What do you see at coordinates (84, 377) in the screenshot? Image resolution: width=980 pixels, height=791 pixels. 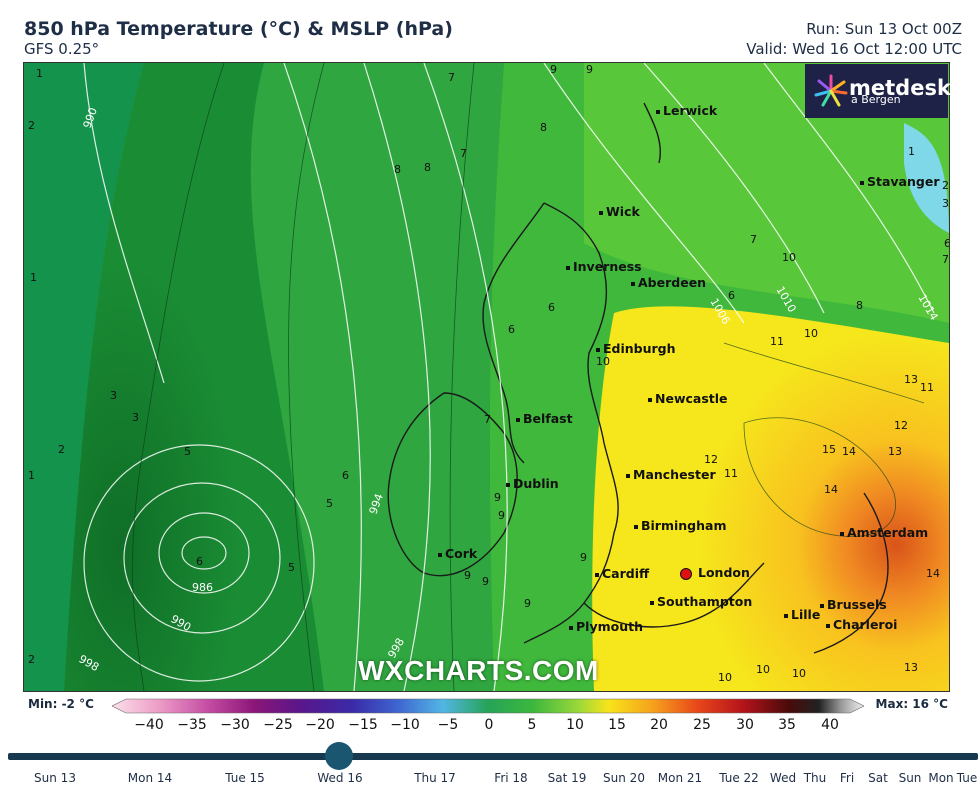 I see `ocean-teal-band` at bounding box center [84, 377].